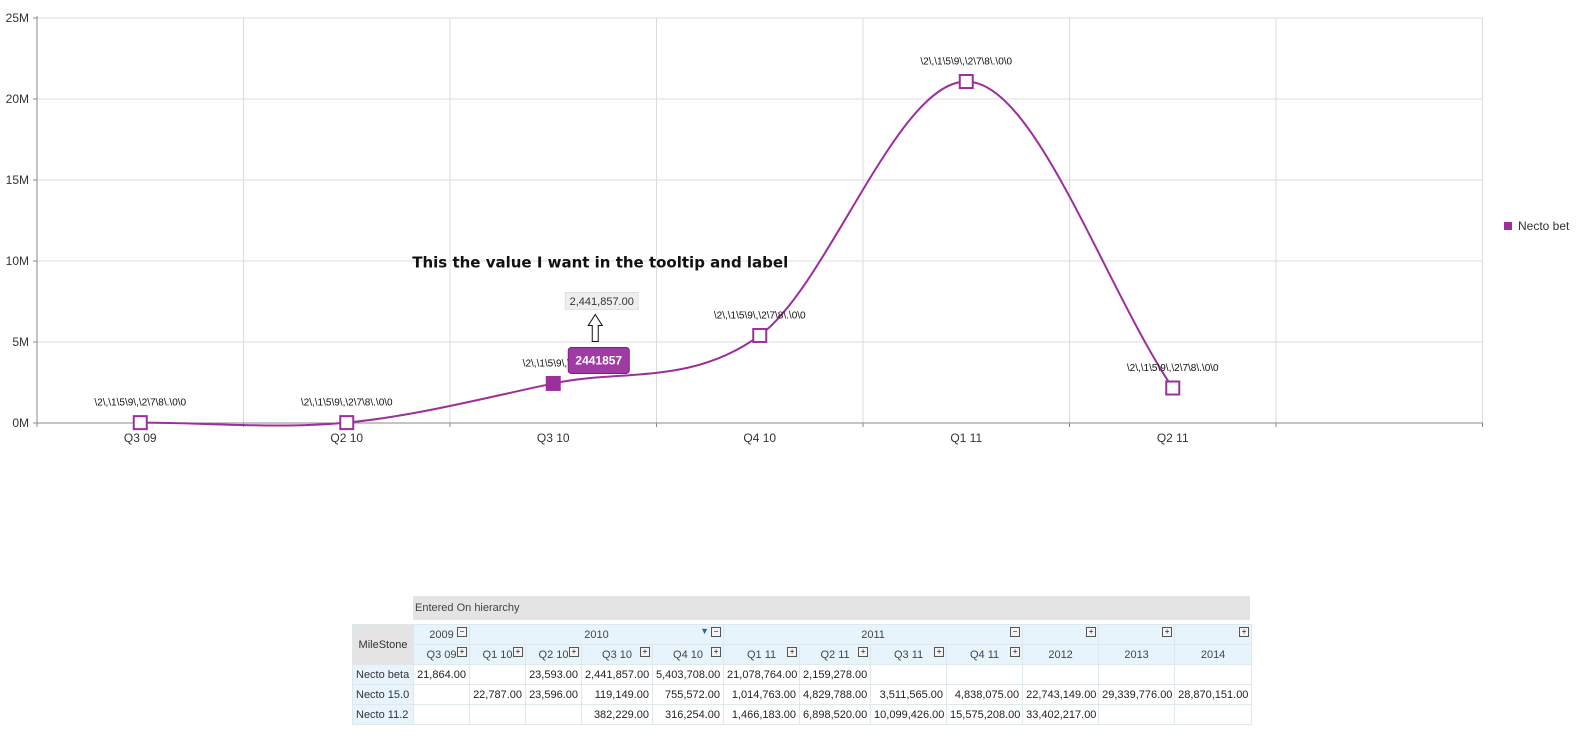  What do you see at coordinates (1173, 438) in the screenshot?
I see `x-tick-label: Q2 11` at bounding box center [1173, 438].